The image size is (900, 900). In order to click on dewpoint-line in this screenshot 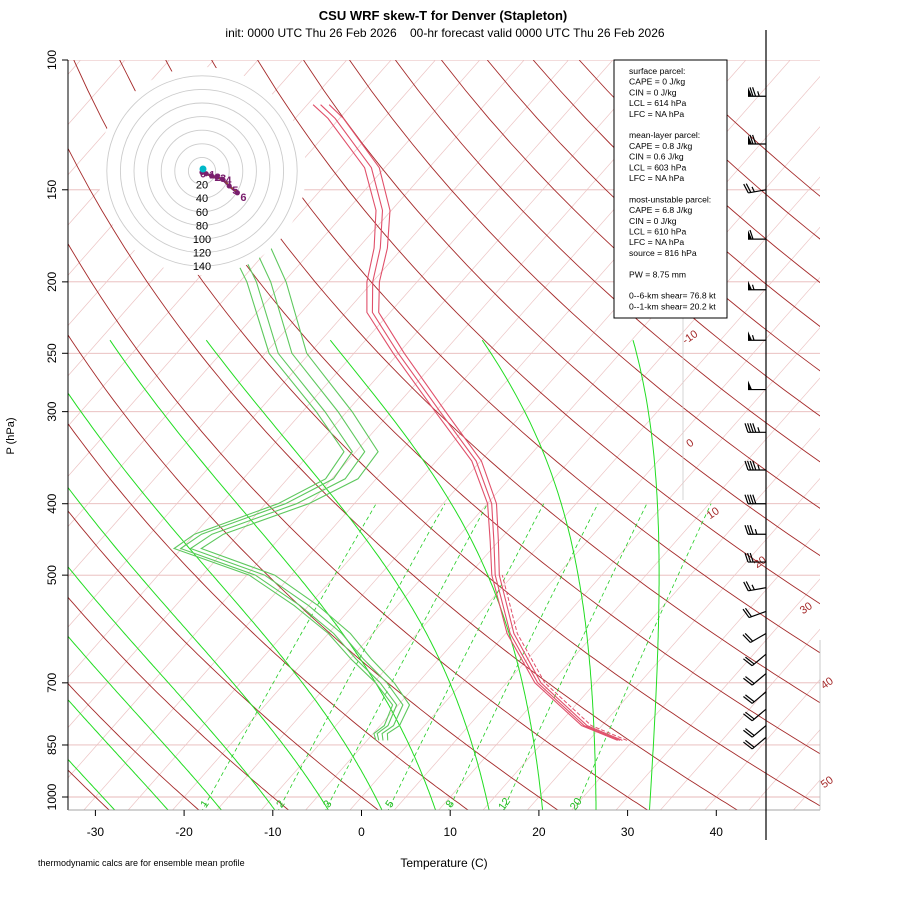, I will do `click(305, 489)`.